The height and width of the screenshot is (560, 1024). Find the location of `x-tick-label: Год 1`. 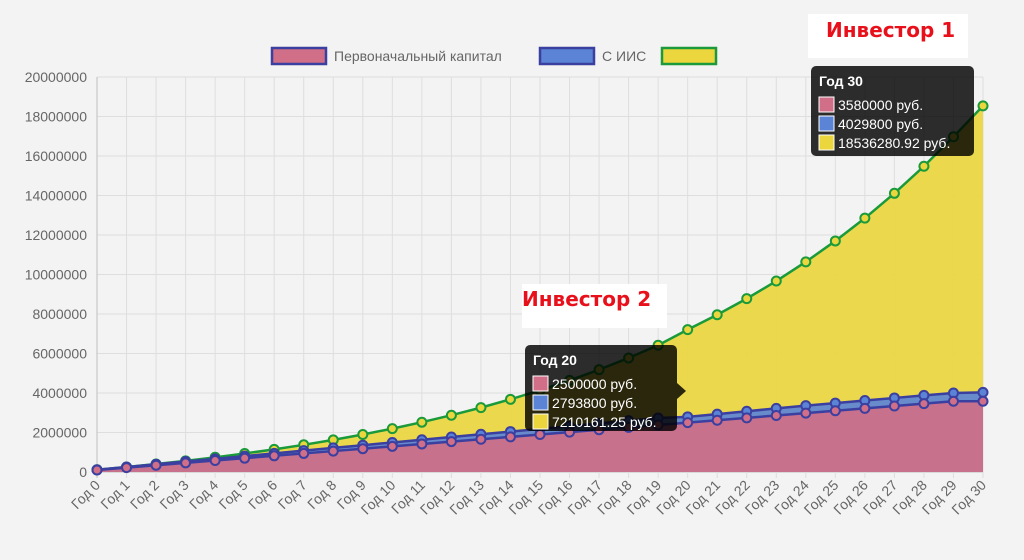

x-tick-label: Год 1 is located at coordinates (114, 494).